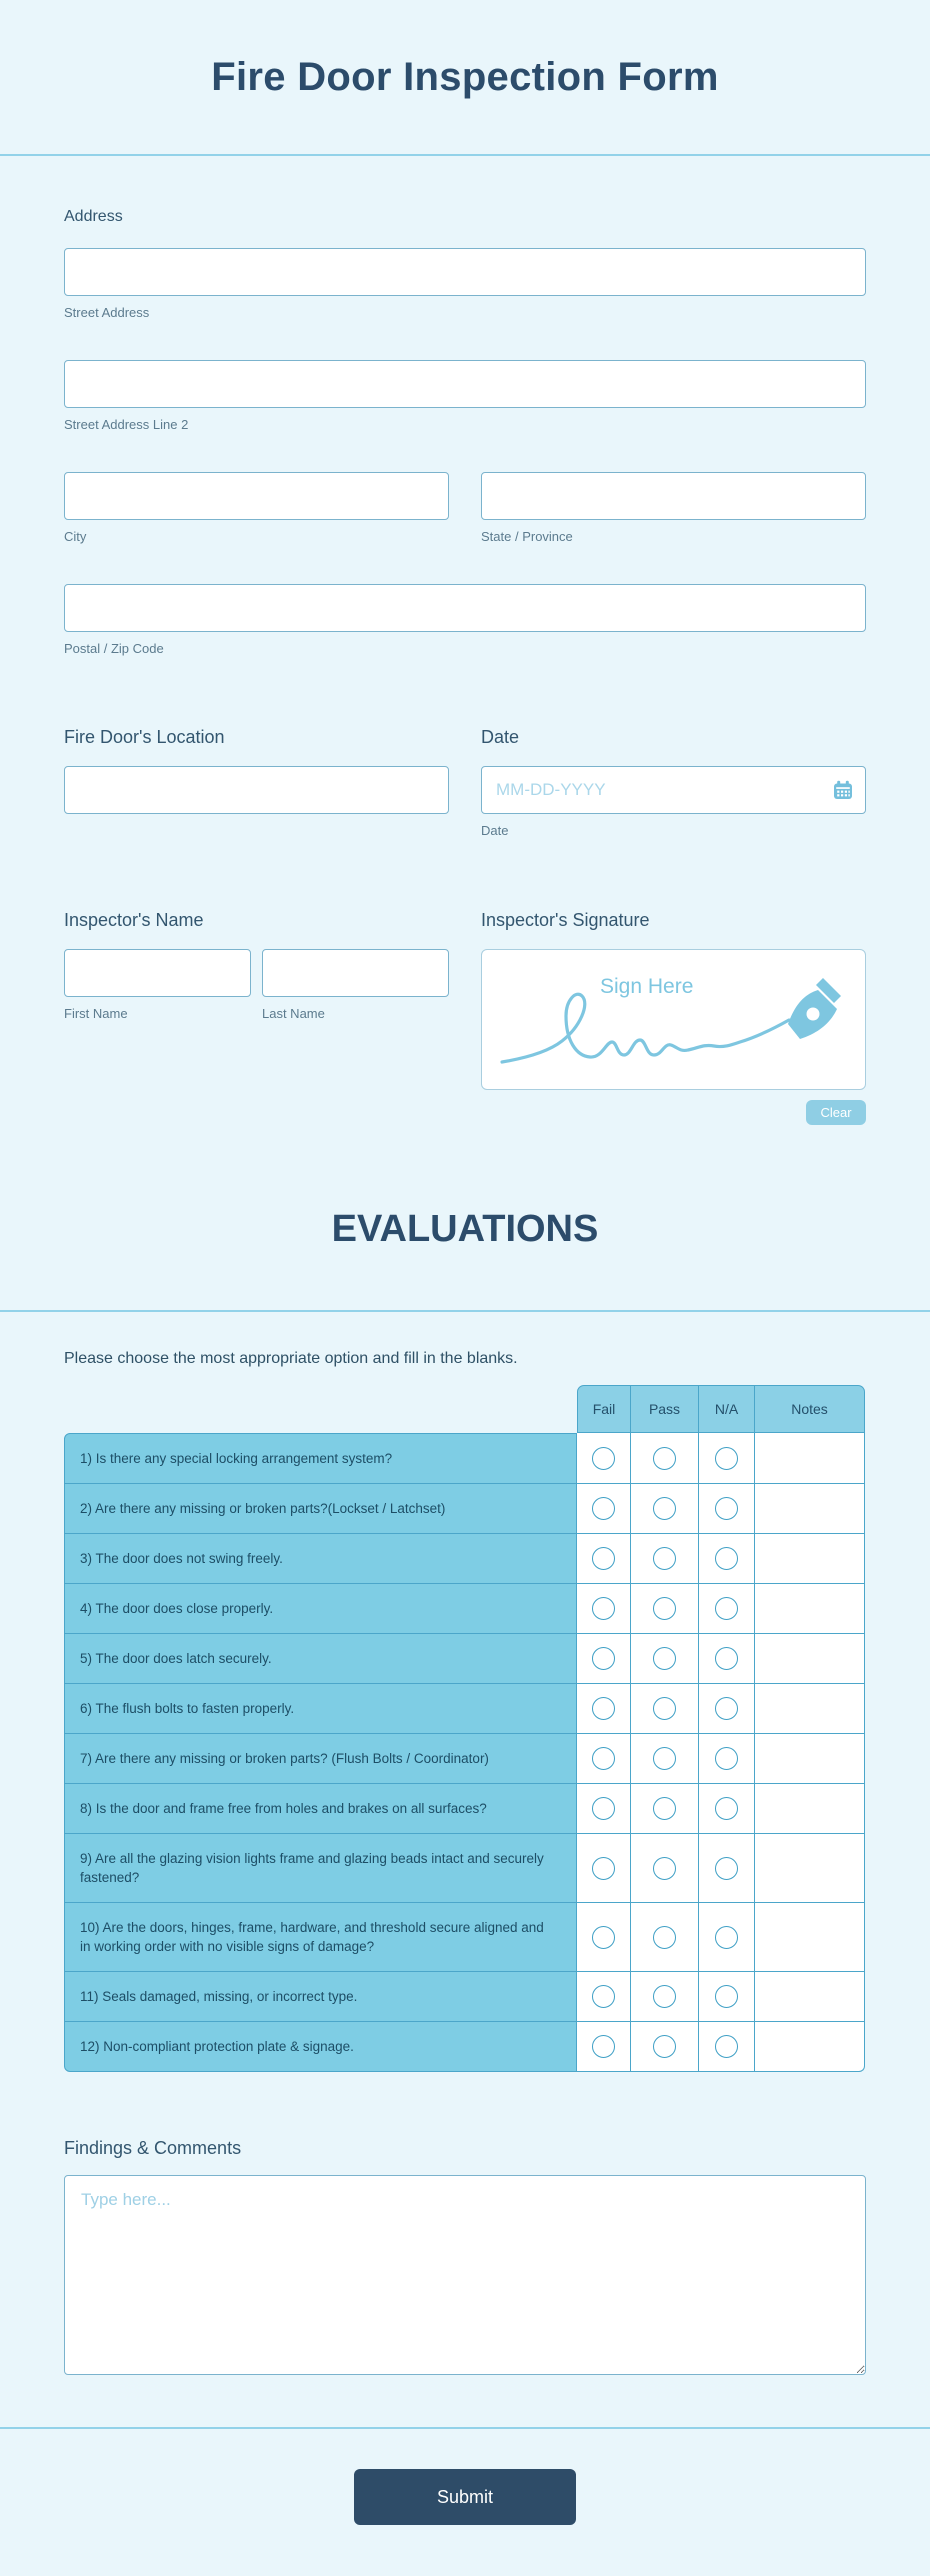 The height and width of the screenshot is (2576, 930). Describe the element at coordinates (665, 1409) in the screenshot. I see `column-header-pass: Pass` at that location.